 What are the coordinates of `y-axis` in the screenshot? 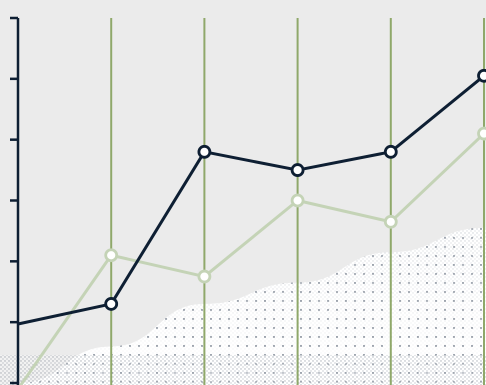 It's located at (15, 200).